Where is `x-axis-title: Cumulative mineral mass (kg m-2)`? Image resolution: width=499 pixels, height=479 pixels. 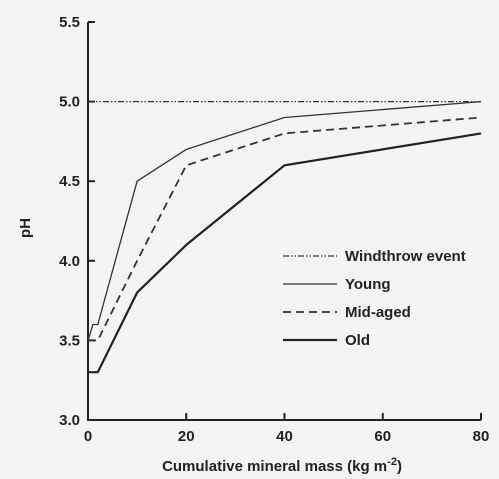
x-axis-title: Cumulative mineral mass (kg m-2) is located at coordinates (282, 465).